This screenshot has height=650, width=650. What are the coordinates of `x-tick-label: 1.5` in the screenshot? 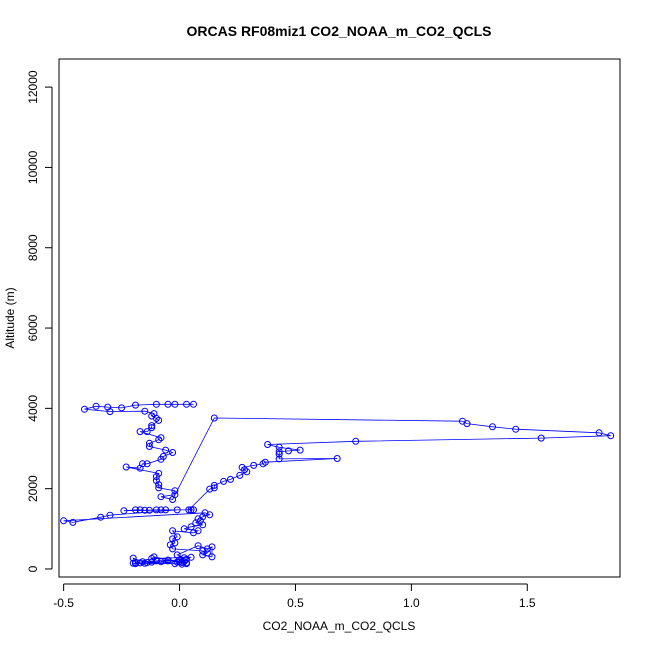 It's located at (527, 603).